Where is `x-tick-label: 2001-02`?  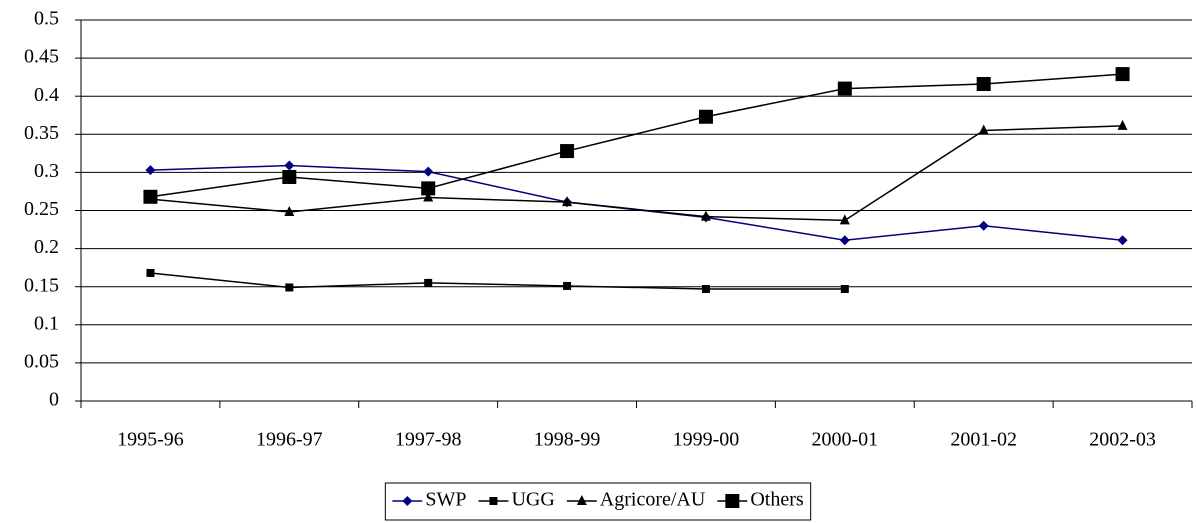
x-tick-label: 2001-02 is located at coordinates (983, 440).